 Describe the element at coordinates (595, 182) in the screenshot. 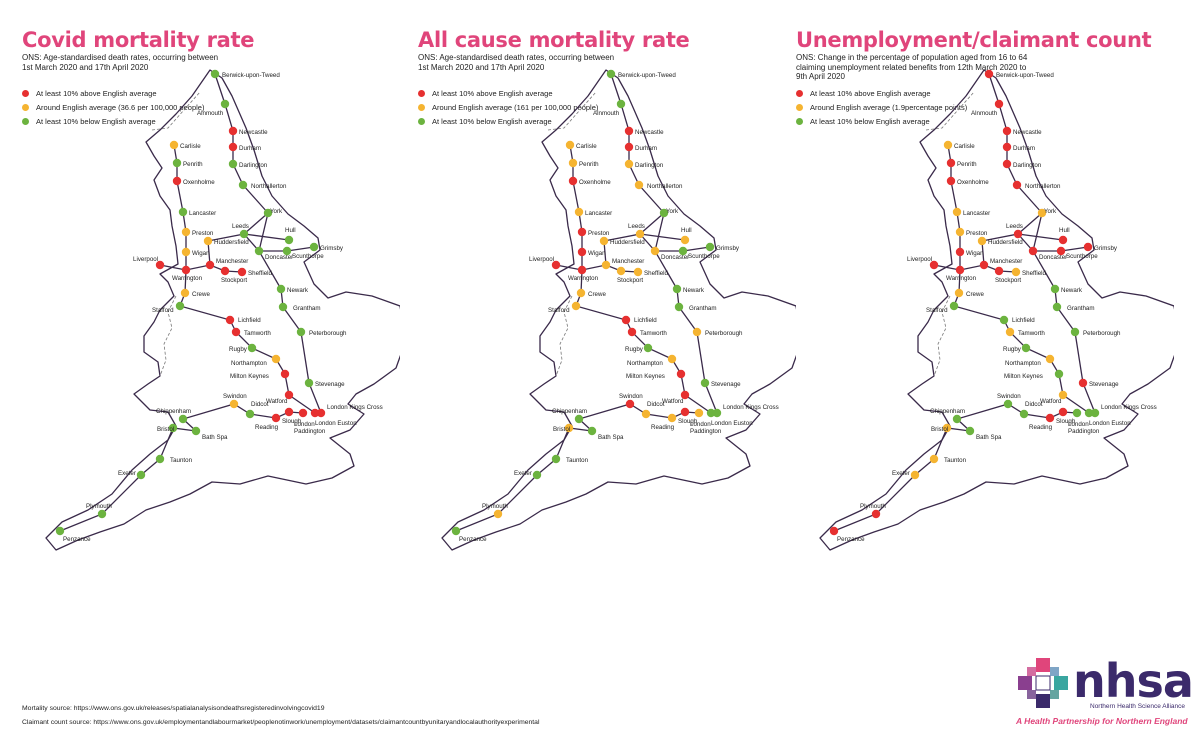

I see `station-label: Oxenholme` at that location.